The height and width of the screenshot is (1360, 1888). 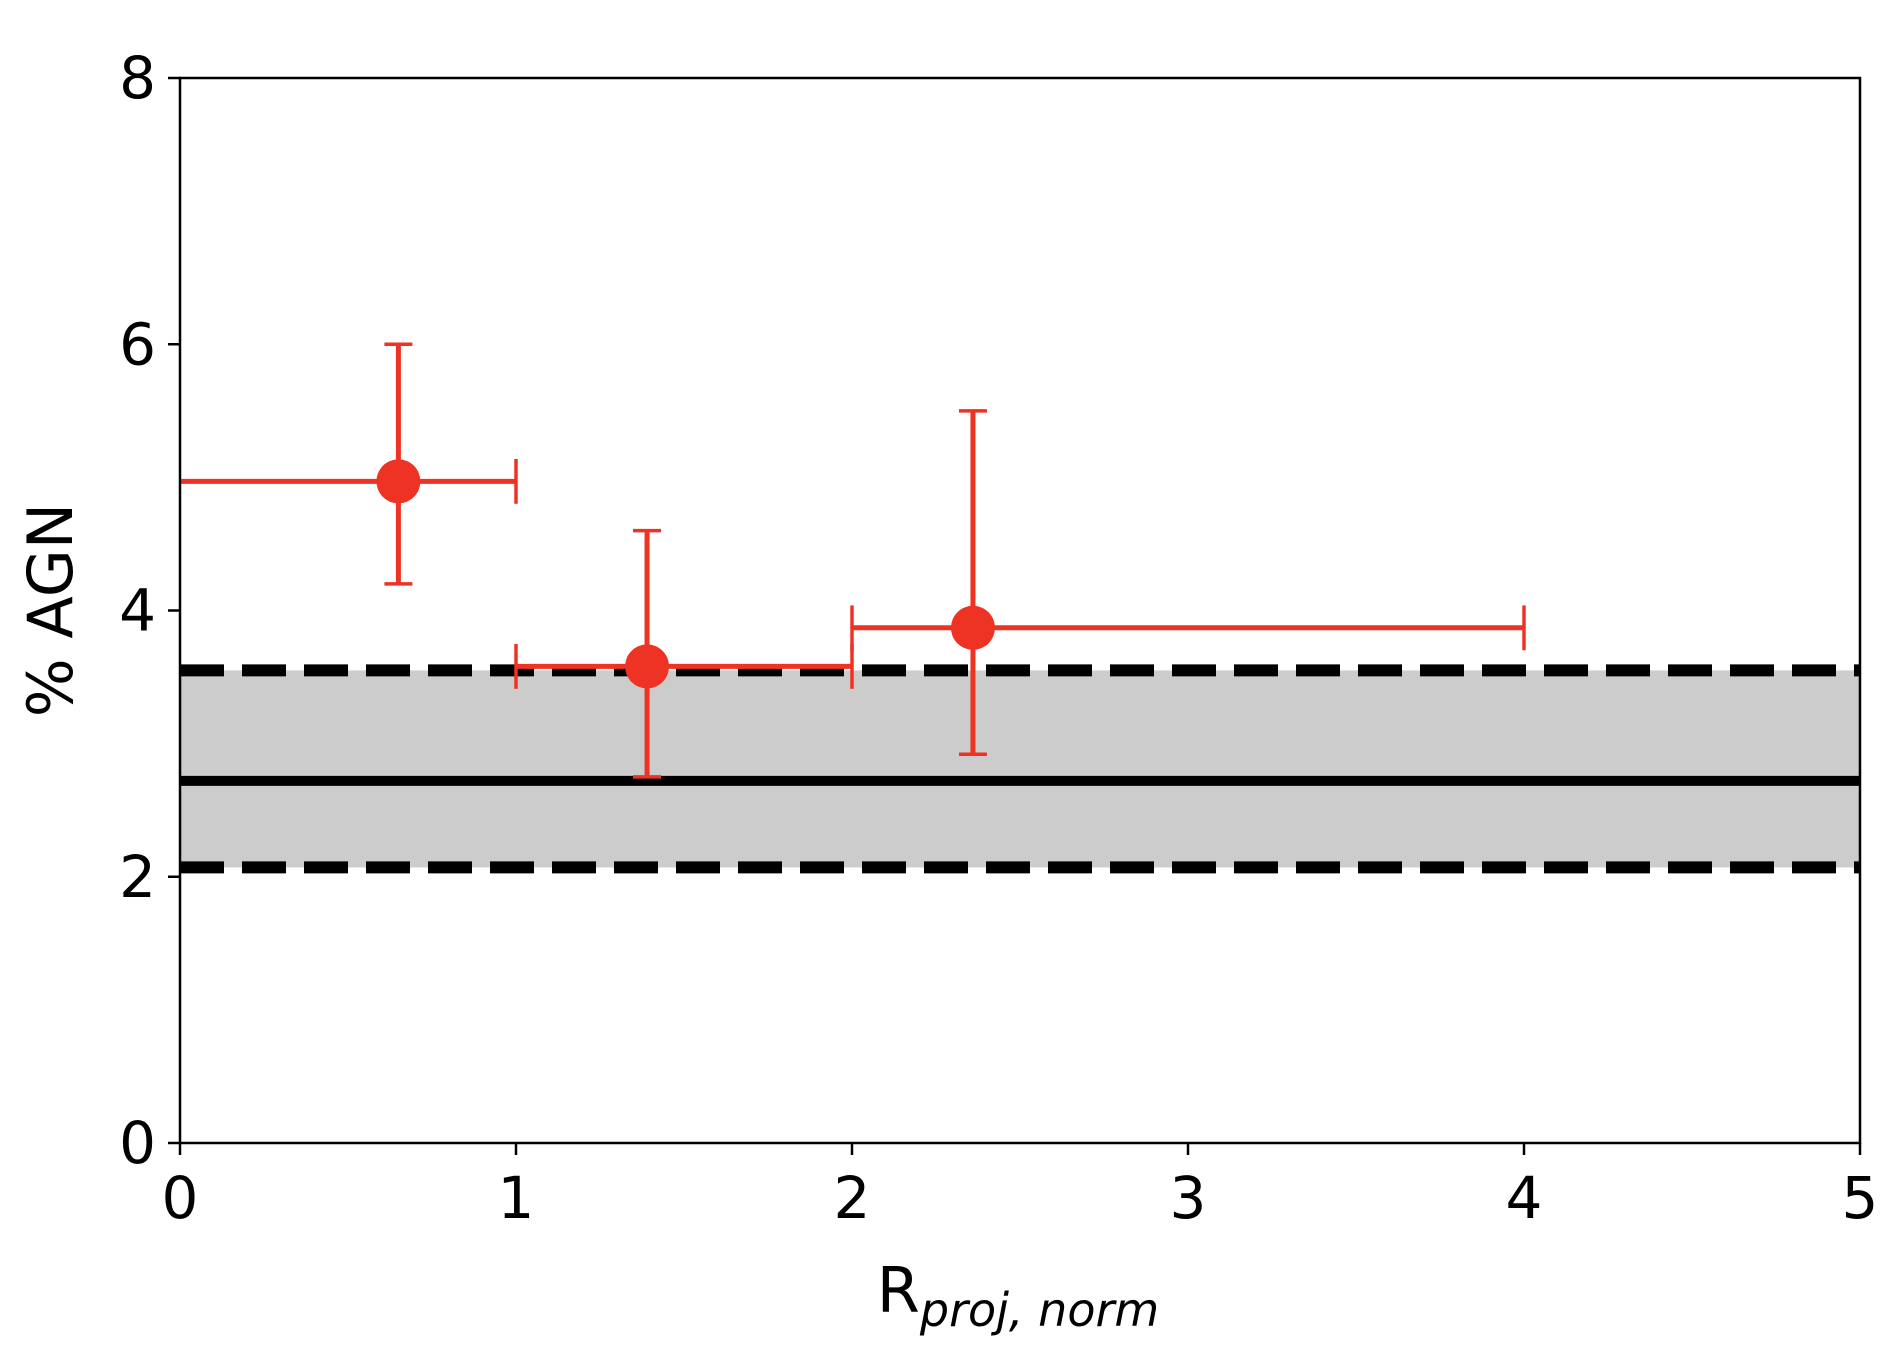 What do you see at coordinates (1860, 1198) in the screenshot?
I see `x-tick-label: 5` at bounding box center [1860, 1198].